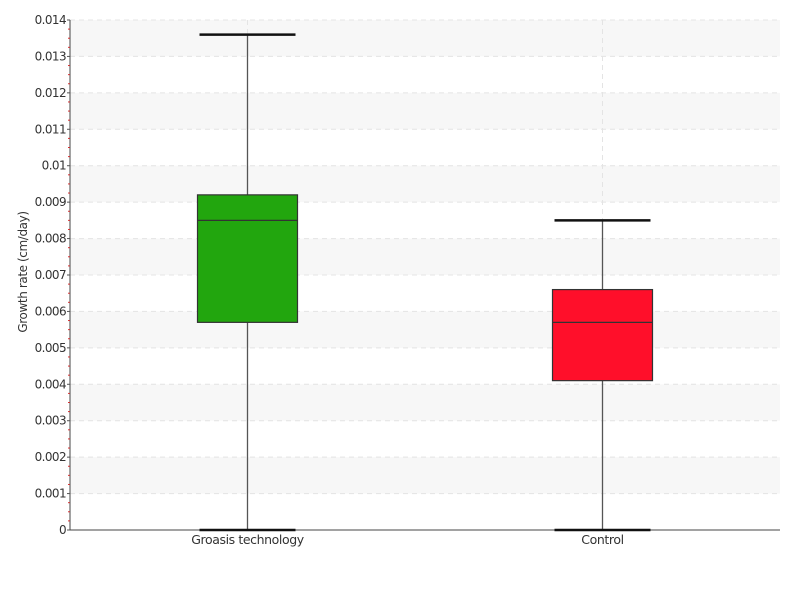 This screenshot has width=800, height=600. What do you see at coordinates (50, 384) in the screenshot?
I see `y-tick-label: 0.004` at bounding box center [50, 384].